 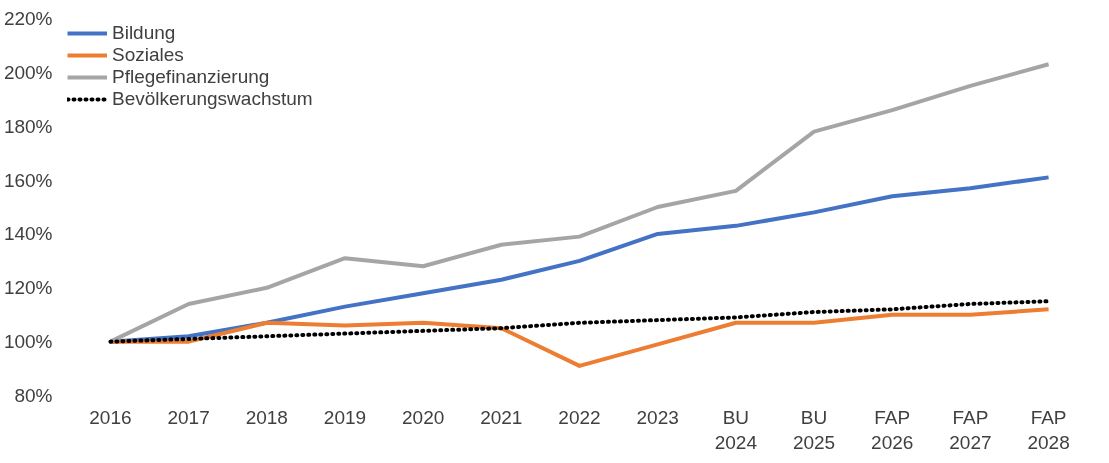 I want to click on y-tick-label: 80%, so click(x=33, y=395).